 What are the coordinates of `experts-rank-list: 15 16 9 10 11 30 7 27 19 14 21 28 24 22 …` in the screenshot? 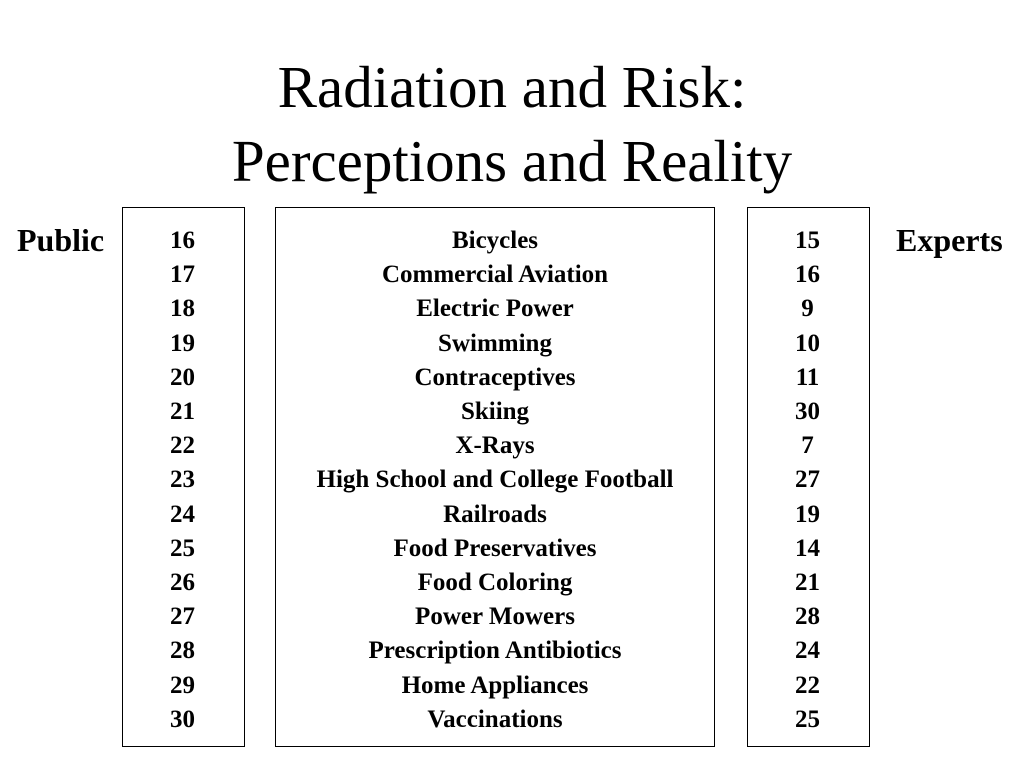 It's located at (808, 472).